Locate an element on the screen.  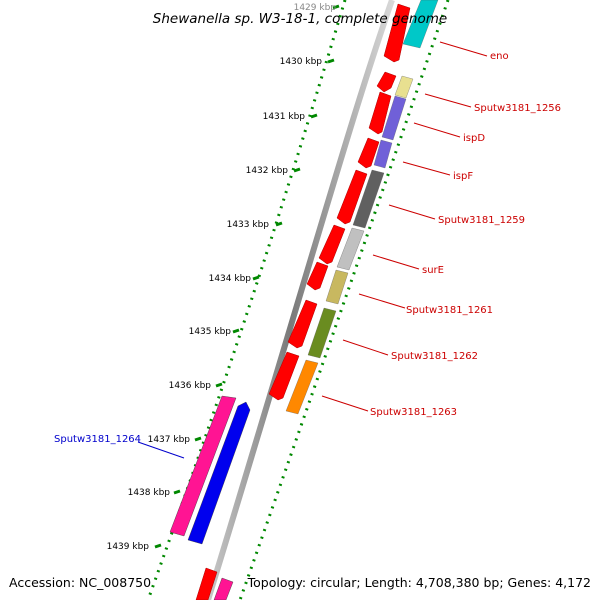
tick-label-1430: 1430 kbp is located at coordinates (301, 62).